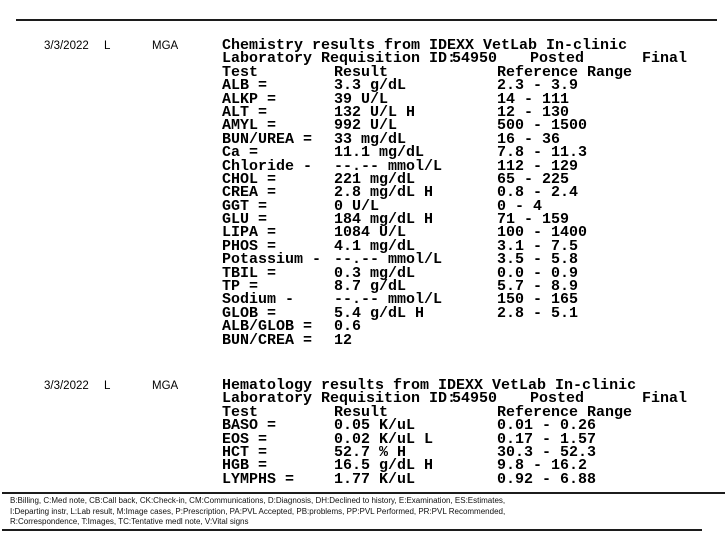 This screenshot has width=728, height=538. Describe the element at coordinates (475, 166) in the screenshot. I see `result-row: Chloride - --.-- mmol/L 112 - 129` at that location.